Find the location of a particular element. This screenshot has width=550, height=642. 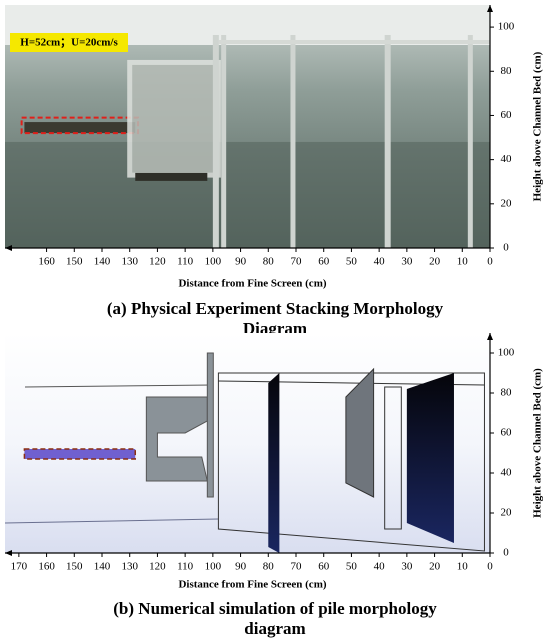

caption-line: diagram is located at coordinates (274, 628).